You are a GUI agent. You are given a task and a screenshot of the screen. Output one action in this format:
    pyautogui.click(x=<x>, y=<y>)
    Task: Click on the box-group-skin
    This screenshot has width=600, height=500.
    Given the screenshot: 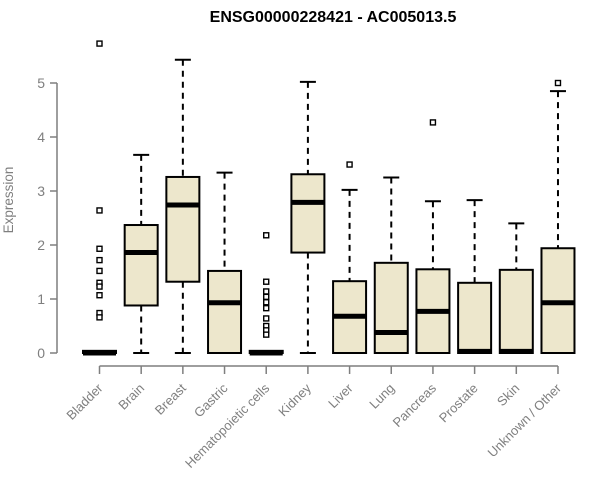 What is the action you would take?
    pyautogui.click(x=516, y=288)
    